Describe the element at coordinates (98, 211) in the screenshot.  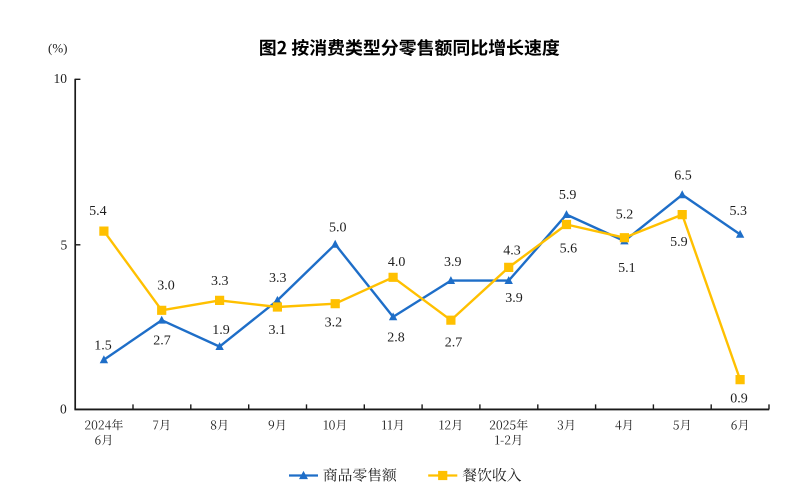
I see `svg-text: 5.4` at that location.